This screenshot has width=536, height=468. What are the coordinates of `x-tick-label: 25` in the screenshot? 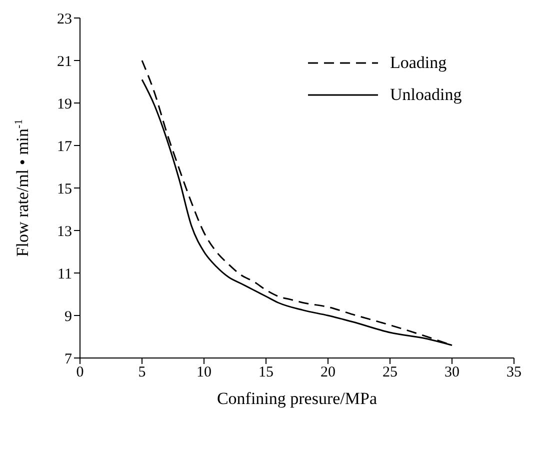 It's located at (390, 372).